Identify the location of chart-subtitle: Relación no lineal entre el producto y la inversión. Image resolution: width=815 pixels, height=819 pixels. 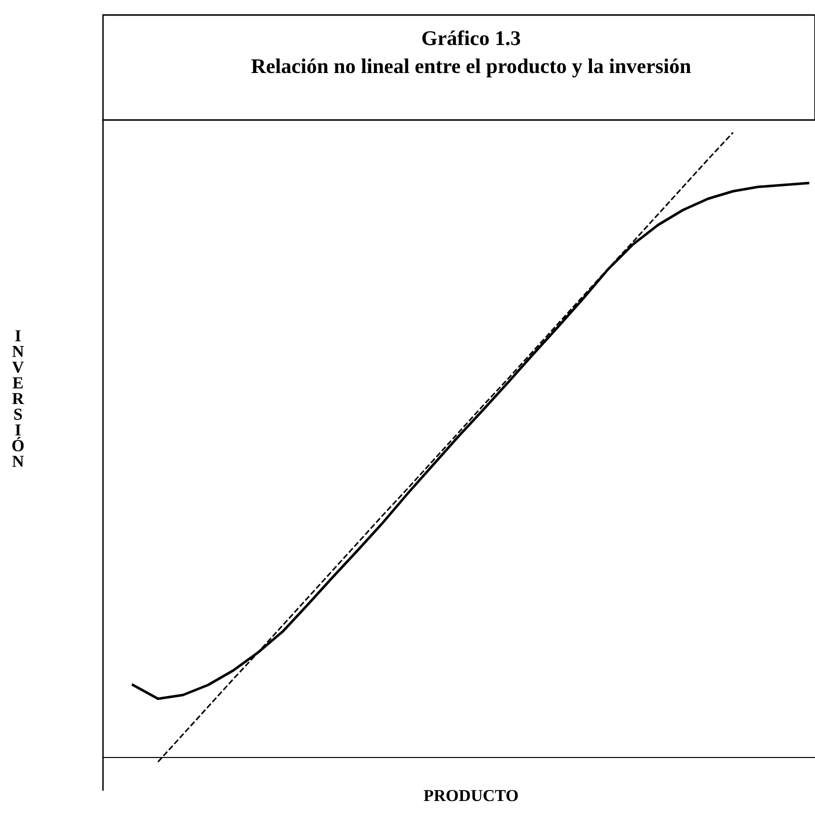
(471, 68).